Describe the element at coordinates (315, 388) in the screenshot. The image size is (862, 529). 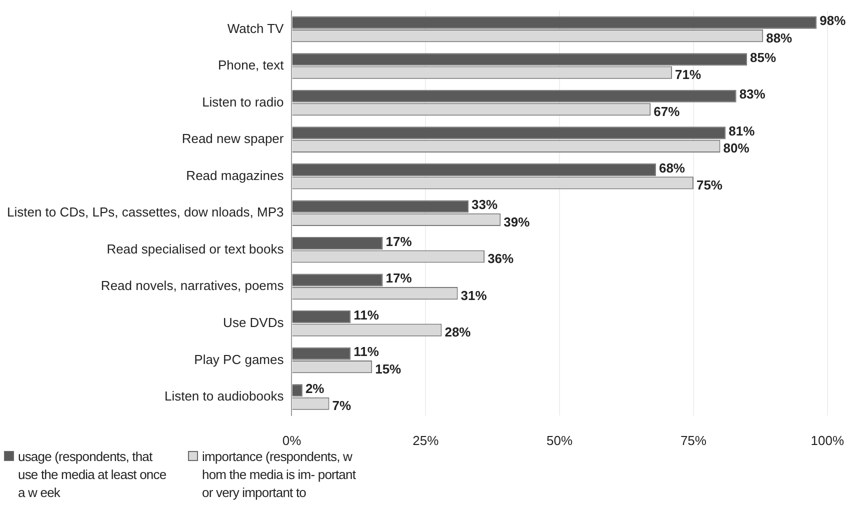
I see `data-label: 2%` at that location.